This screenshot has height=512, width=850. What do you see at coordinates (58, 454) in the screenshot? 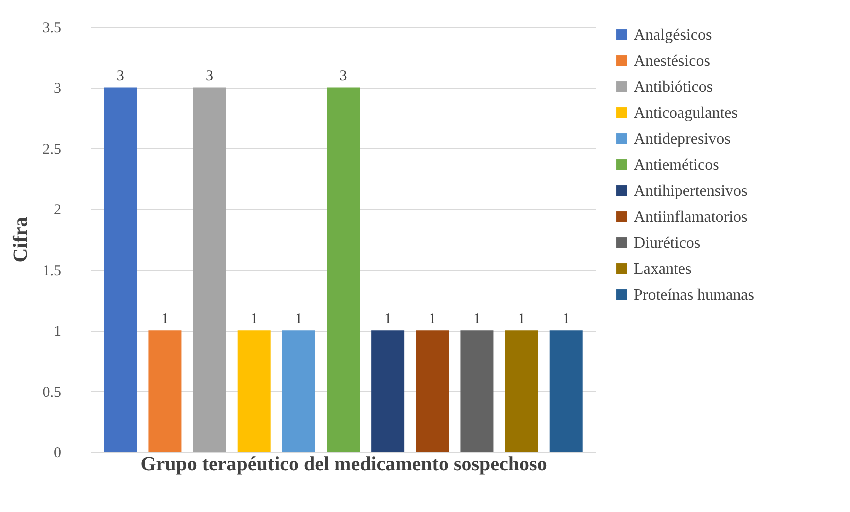
I see `y-tick-label: 0` at bounding box center [58, 454].